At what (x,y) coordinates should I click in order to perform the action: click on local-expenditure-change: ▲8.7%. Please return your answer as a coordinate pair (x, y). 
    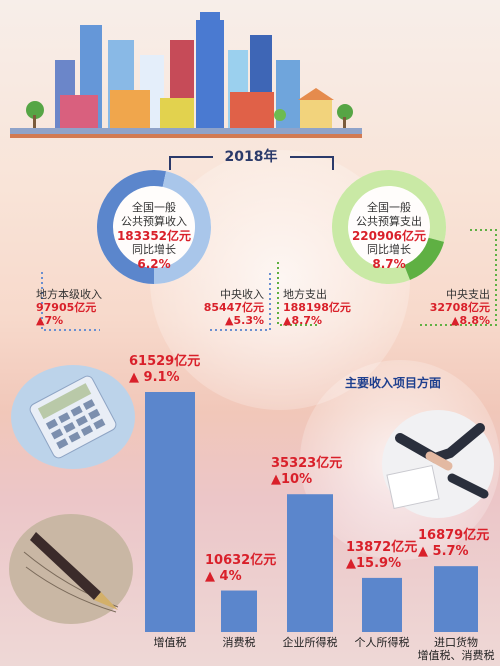
    Looking at the image, I should click on (302, 320).